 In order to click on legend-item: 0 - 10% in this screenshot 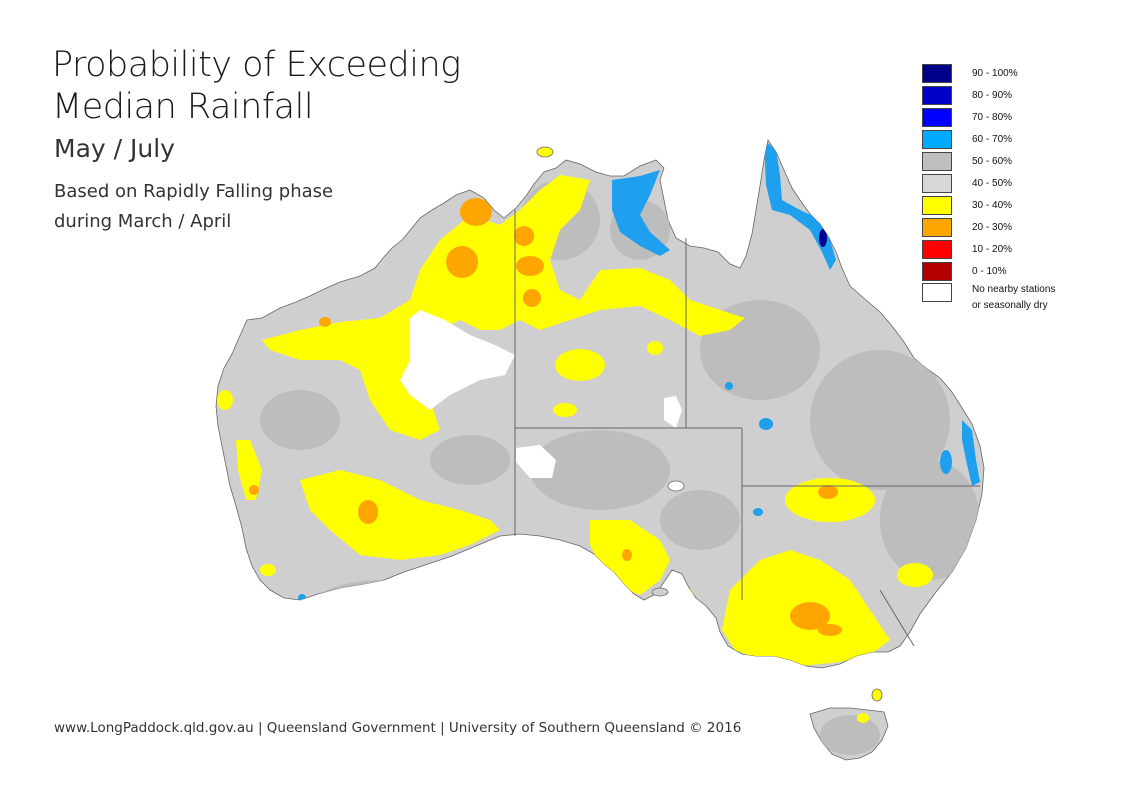, I will do `click(1017, 271)`.